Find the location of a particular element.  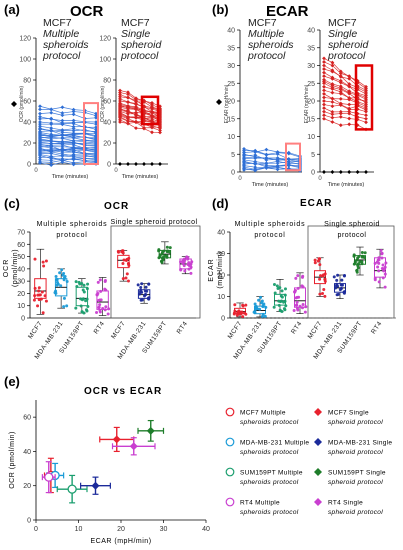

panel-e-x-tick-label: 20 is located at coordinates (121, 529).